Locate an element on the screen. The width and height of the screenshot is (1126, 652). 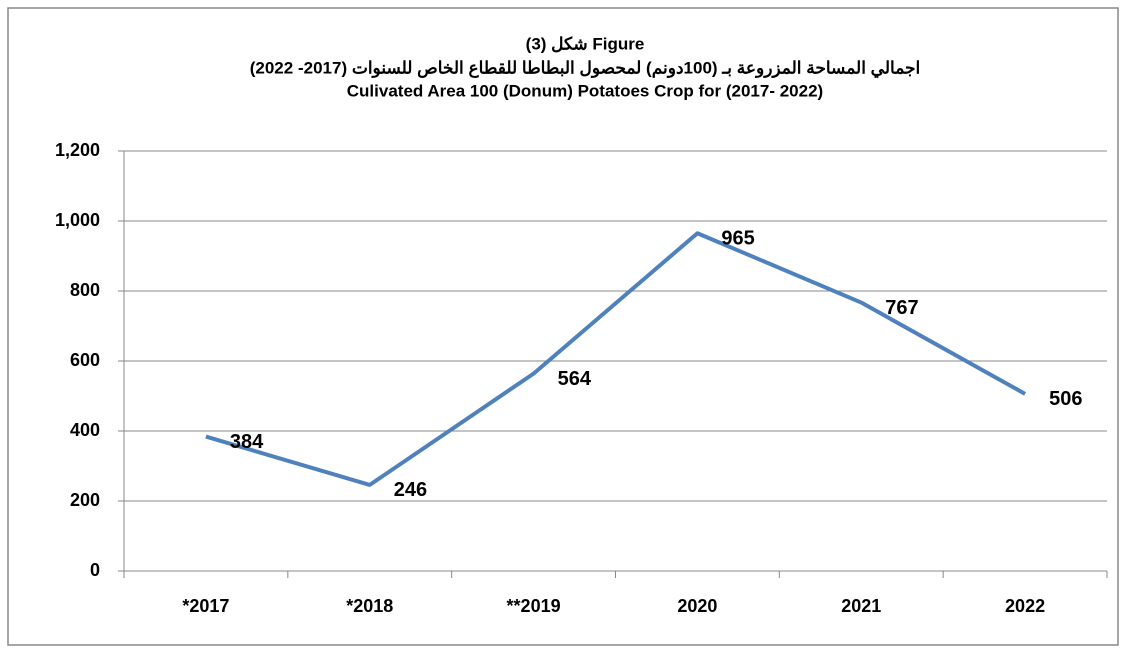
y-tick-label: 400 is located at coordinates (85, 430).